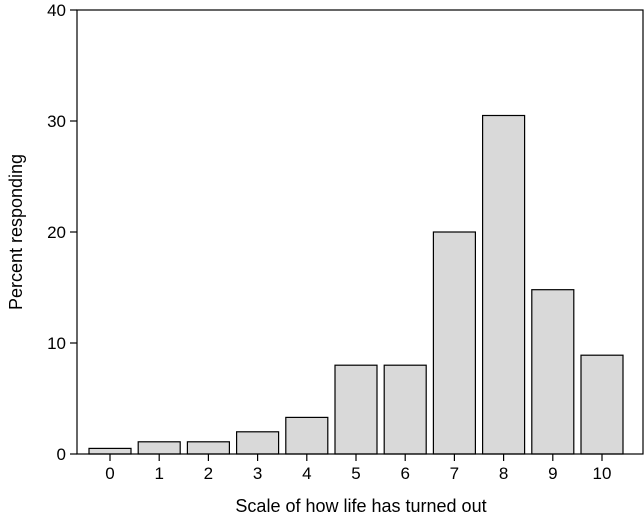 The width and height of the screenshot is (644, 517). Describe the element at coordinates (306, 473) in the screenshot. I see `x-tick-label: 4` at that location.